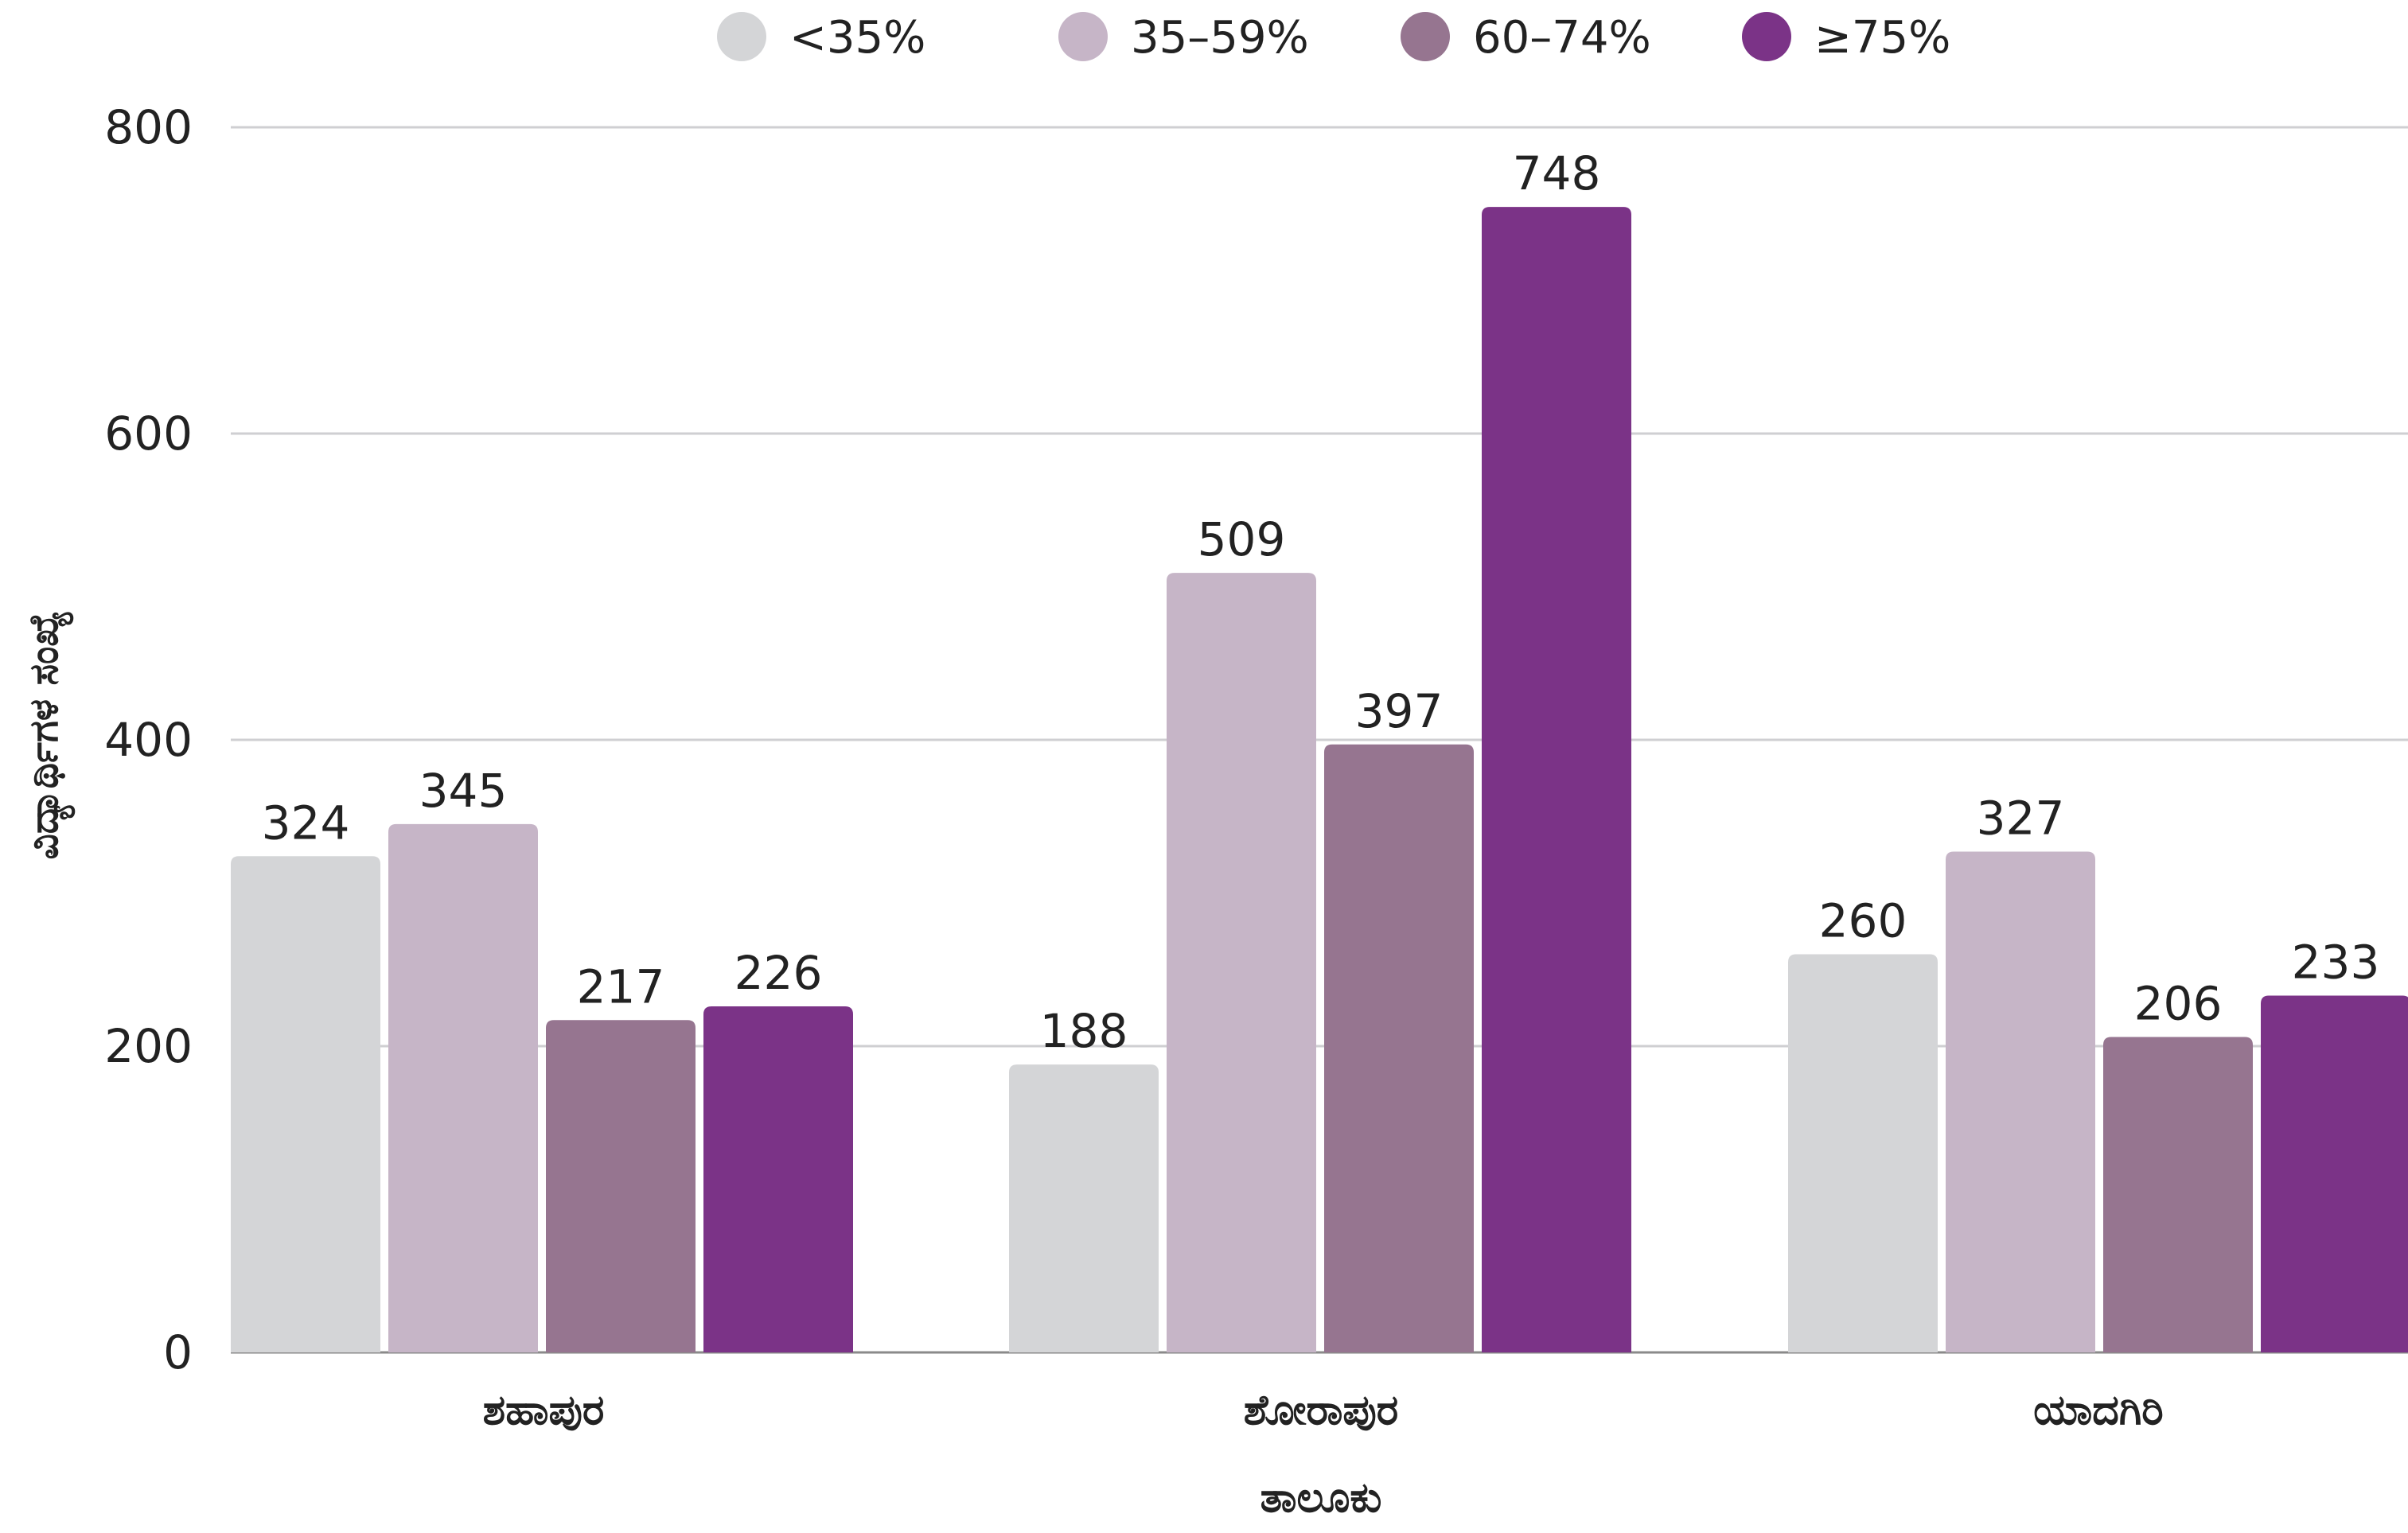 Image resolution: width=2408 pixels, height=1533 pixels. Describe the element at coordinates (463, 791) in the screenshot. I see `data-label: 345` at that location.